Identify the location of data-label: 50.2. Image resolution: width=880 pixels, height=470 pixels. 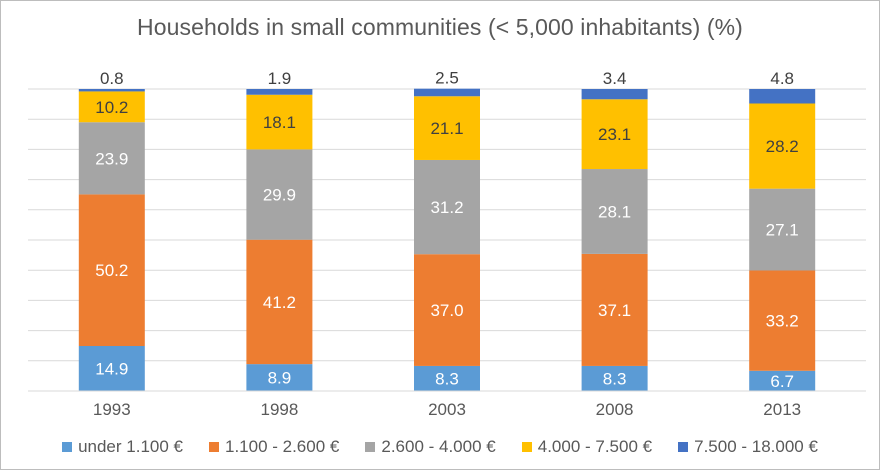
(111, 270).